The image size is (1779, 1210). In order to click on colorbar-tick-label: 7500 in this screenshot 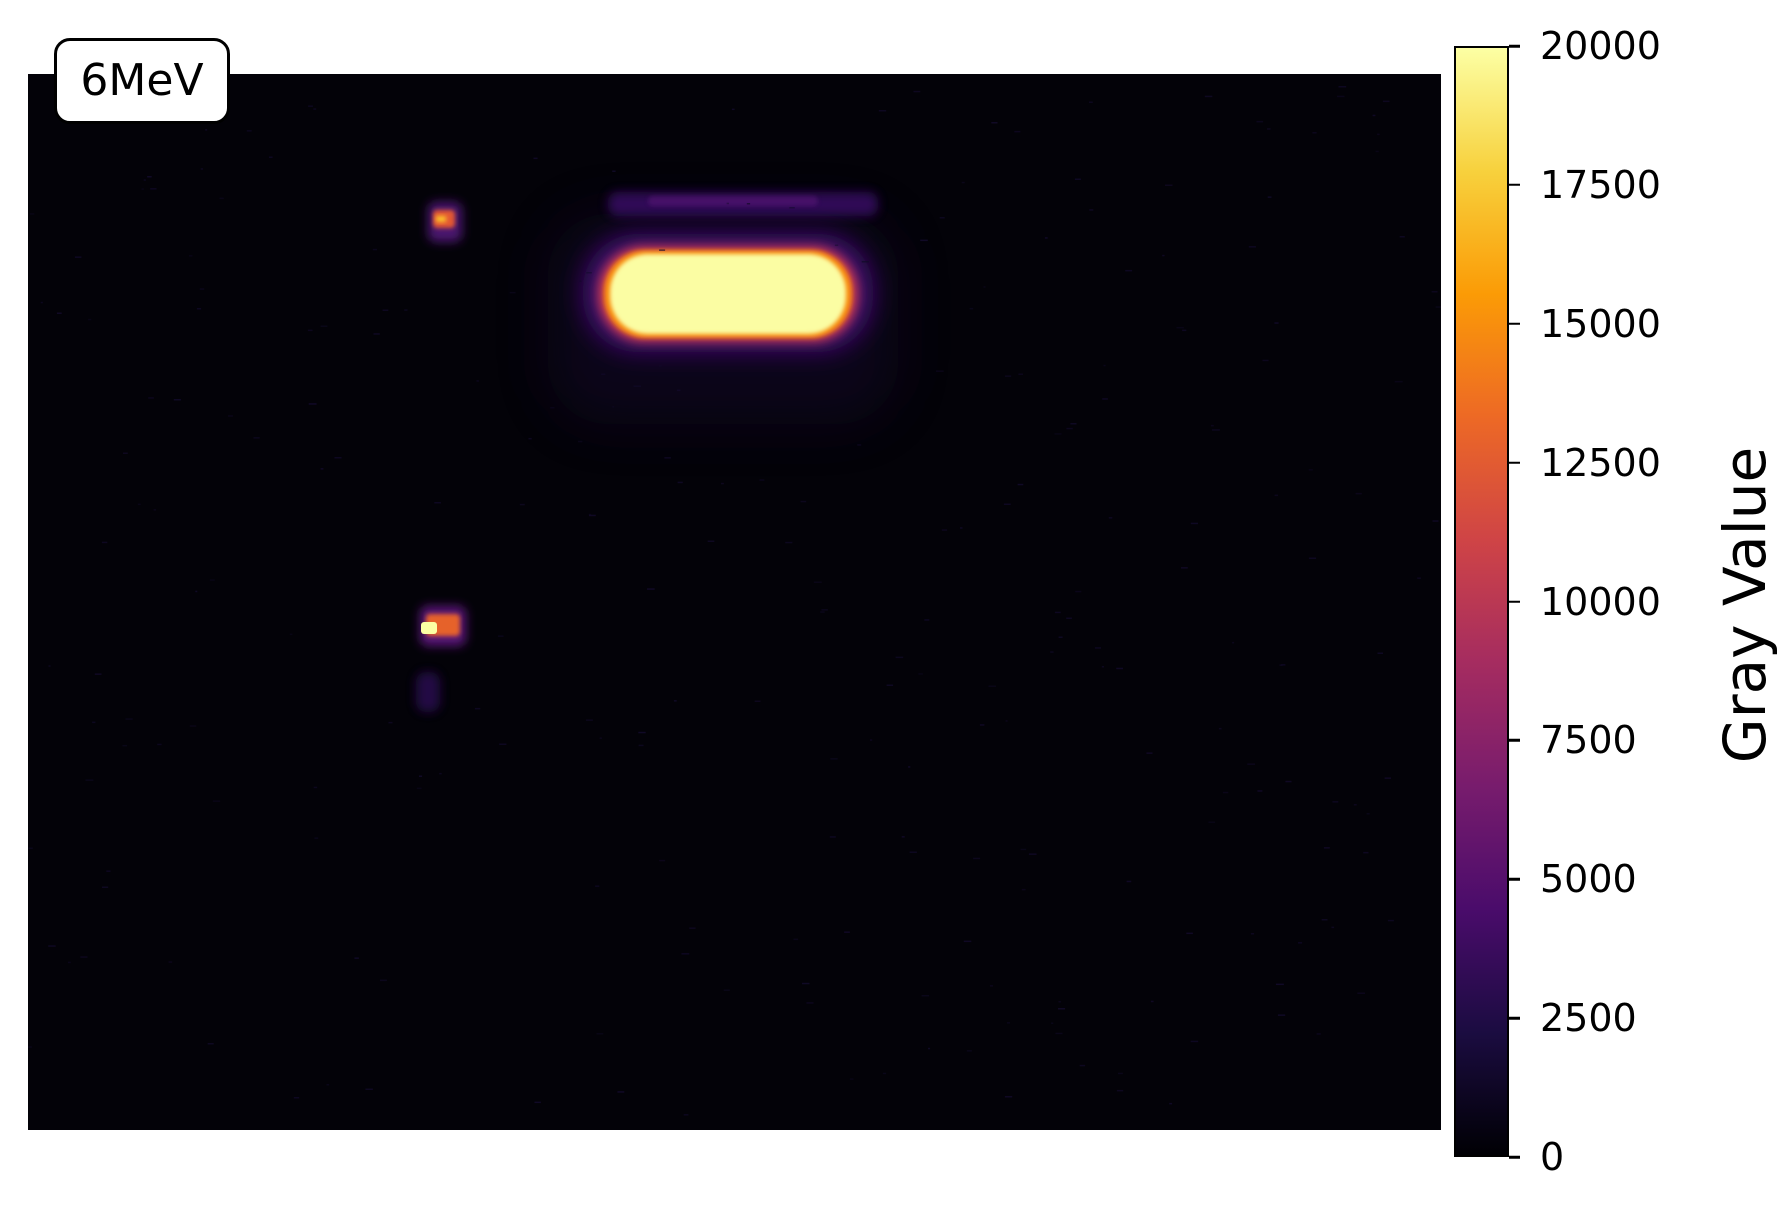, I will do `click(1588, 740)`.